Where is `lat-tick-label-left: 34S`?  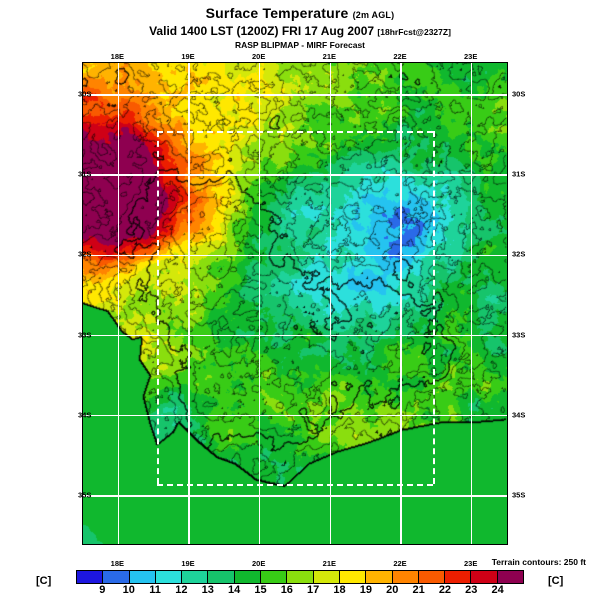
lat-tick-label-left: 34S is located at coordinates (85, 415).